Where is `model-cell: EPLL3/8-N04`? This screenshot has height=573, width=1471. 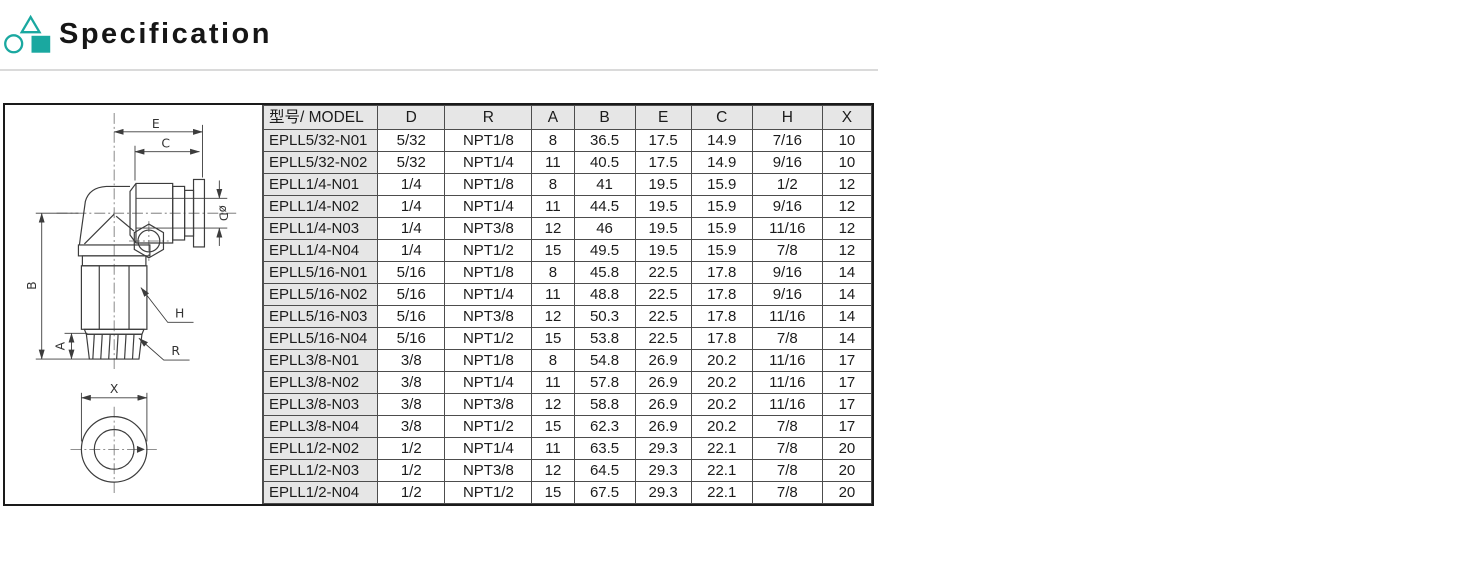
model-cell: EPLL3/8-N04 is located at coordinates (320, 426).